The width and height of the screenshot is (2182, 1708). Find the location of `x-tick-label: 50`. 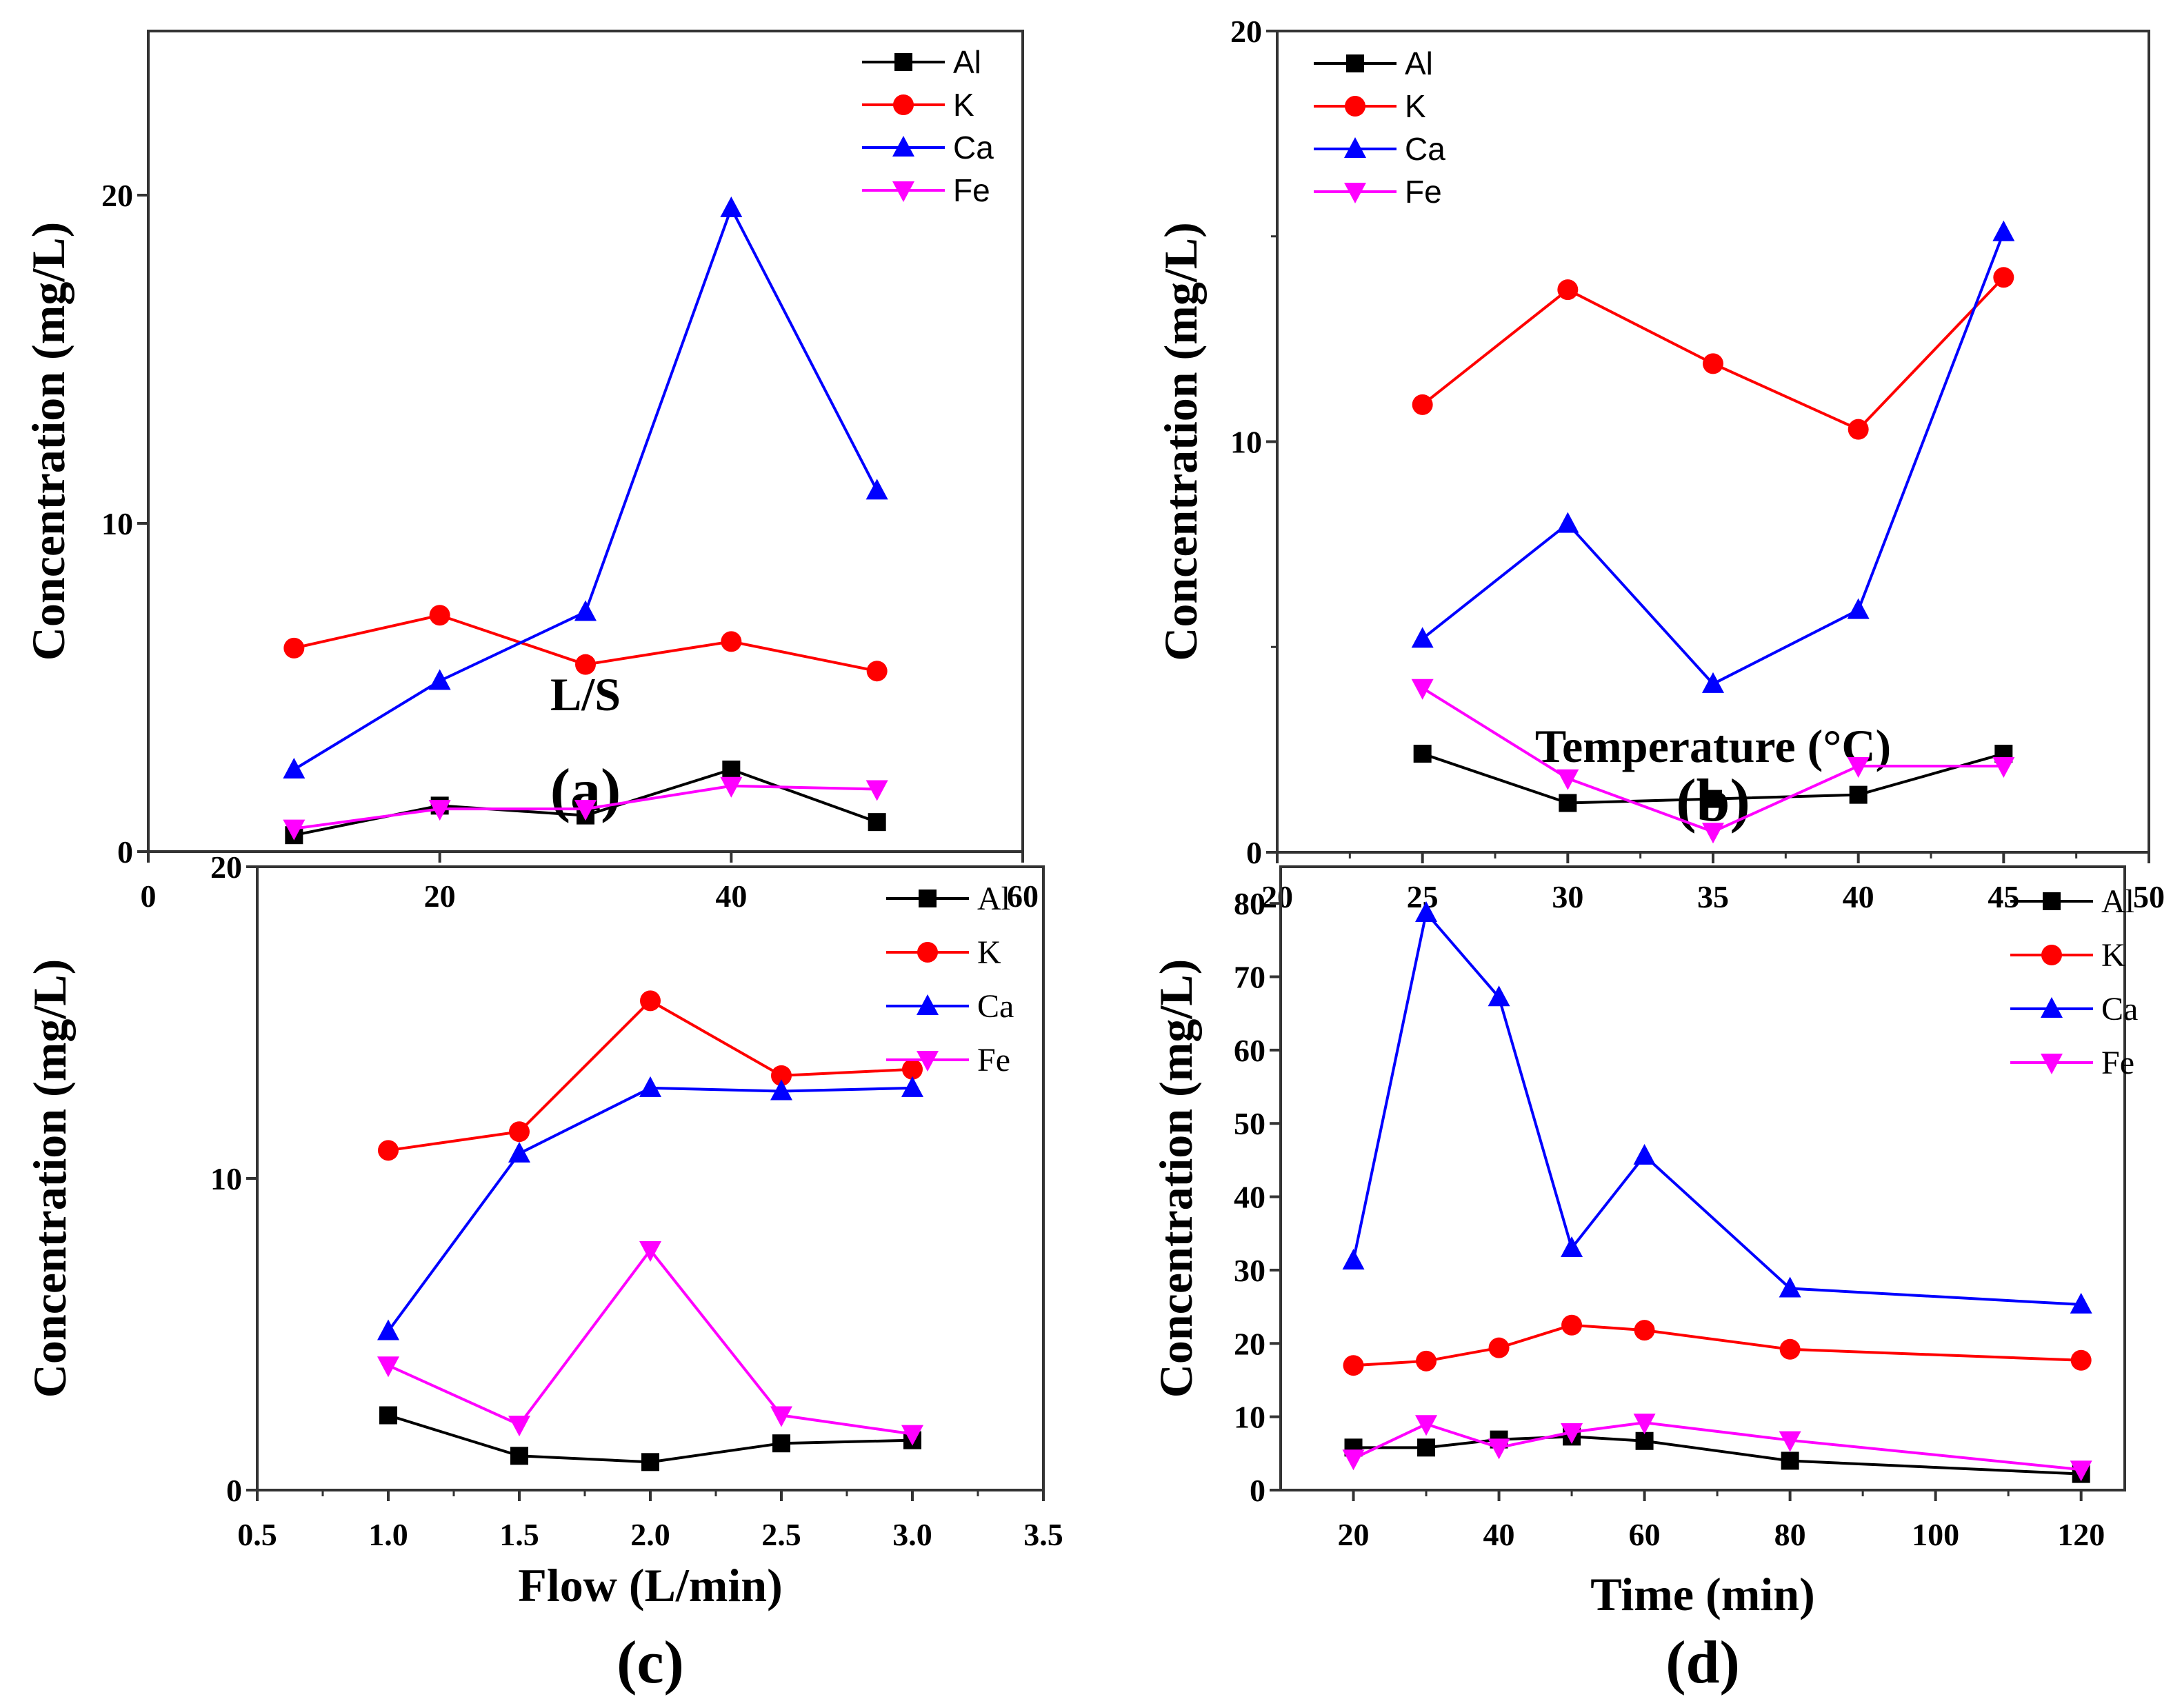

x-tick-label: 50 is located at coordinates (2149, 896).